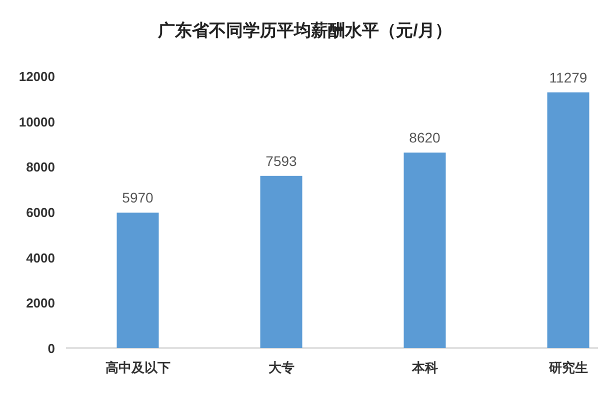  Describe the element at coordinates (40, 167) in the screenshot. I see `y-tick-label: 8000` at that location.